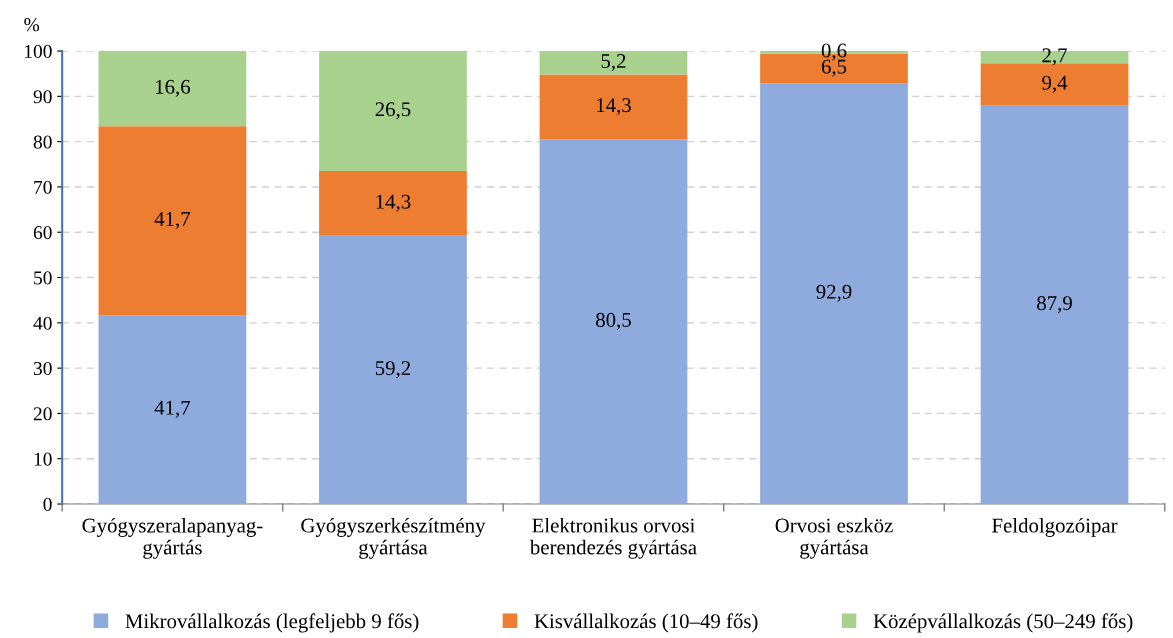  I want to click on data-label: 87,9, so click(1054, 305).